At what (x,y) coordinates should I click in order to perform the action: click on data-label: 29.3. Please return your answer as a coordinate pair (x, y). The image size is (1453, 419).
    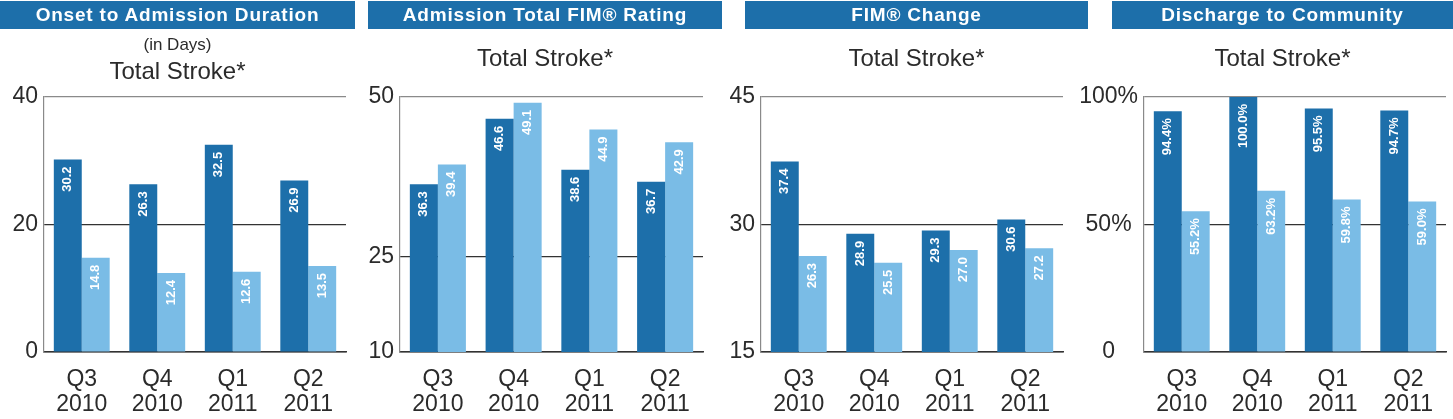
    Looking at the image, I should click on (935, 250).